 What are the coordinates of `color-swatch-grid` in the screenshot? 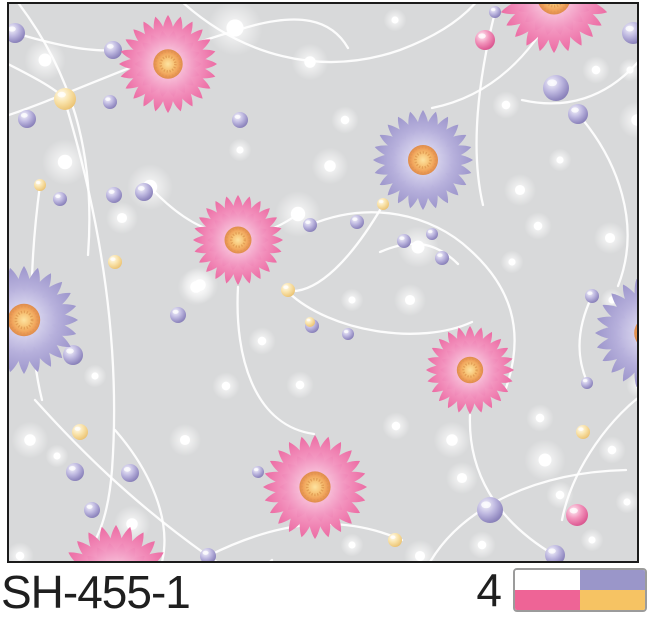 It's located at (580, 590).